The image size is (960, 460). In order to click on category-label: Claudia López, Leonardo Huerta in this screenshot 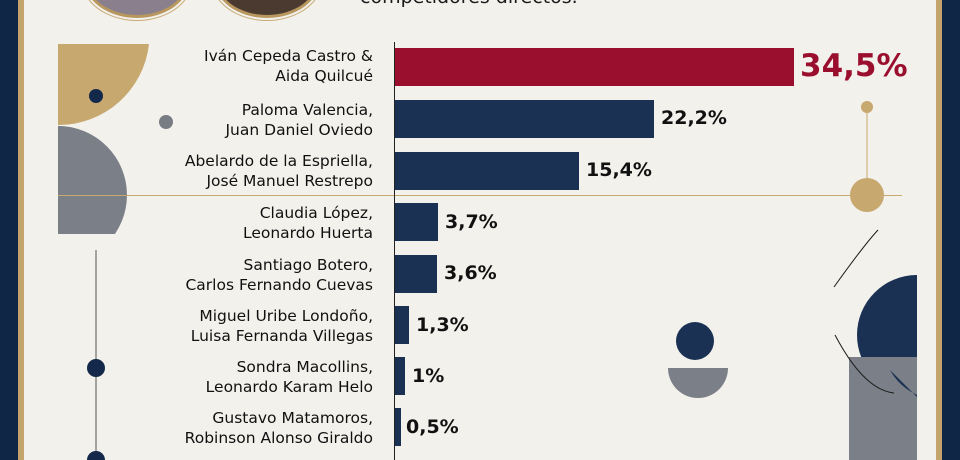, I will do `click(307, 223)`.